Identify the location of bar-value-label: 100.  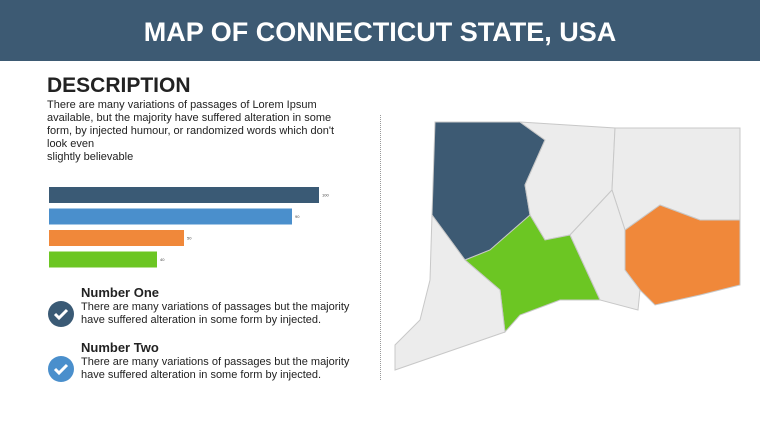
(325, 195).